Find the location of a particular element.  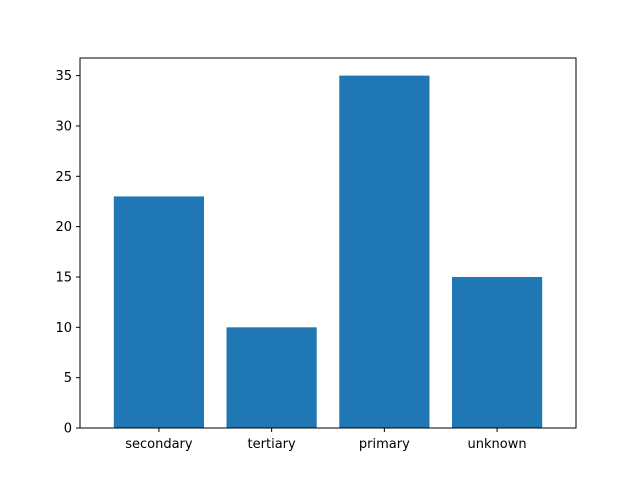

y-tick-label-20: 20 is located at coordinates (63, 227).